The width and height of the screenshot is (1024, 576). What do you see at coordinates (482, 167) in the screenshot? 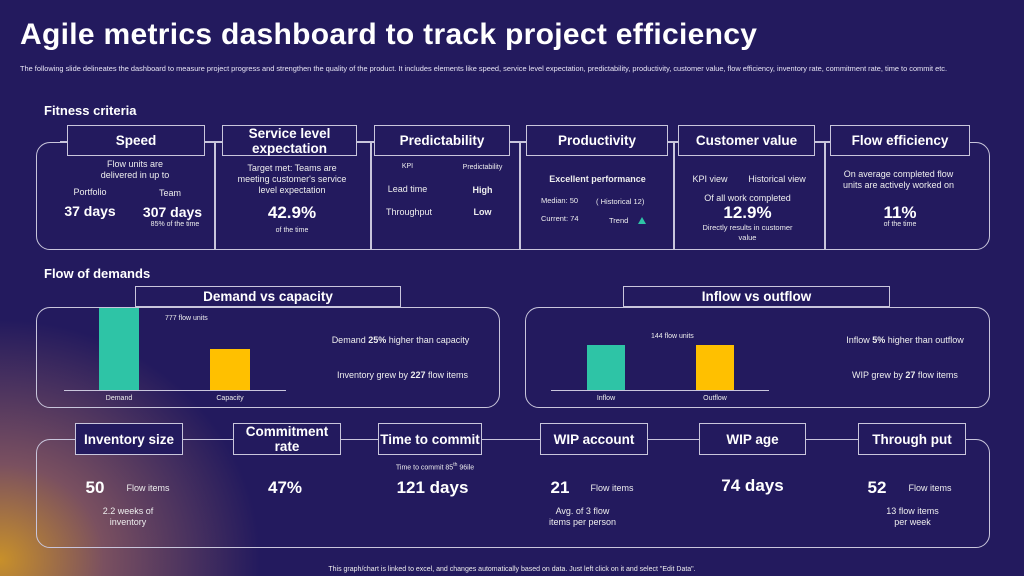
I see `predictability-col-header: Predictability` at bounding box center [482, 167].